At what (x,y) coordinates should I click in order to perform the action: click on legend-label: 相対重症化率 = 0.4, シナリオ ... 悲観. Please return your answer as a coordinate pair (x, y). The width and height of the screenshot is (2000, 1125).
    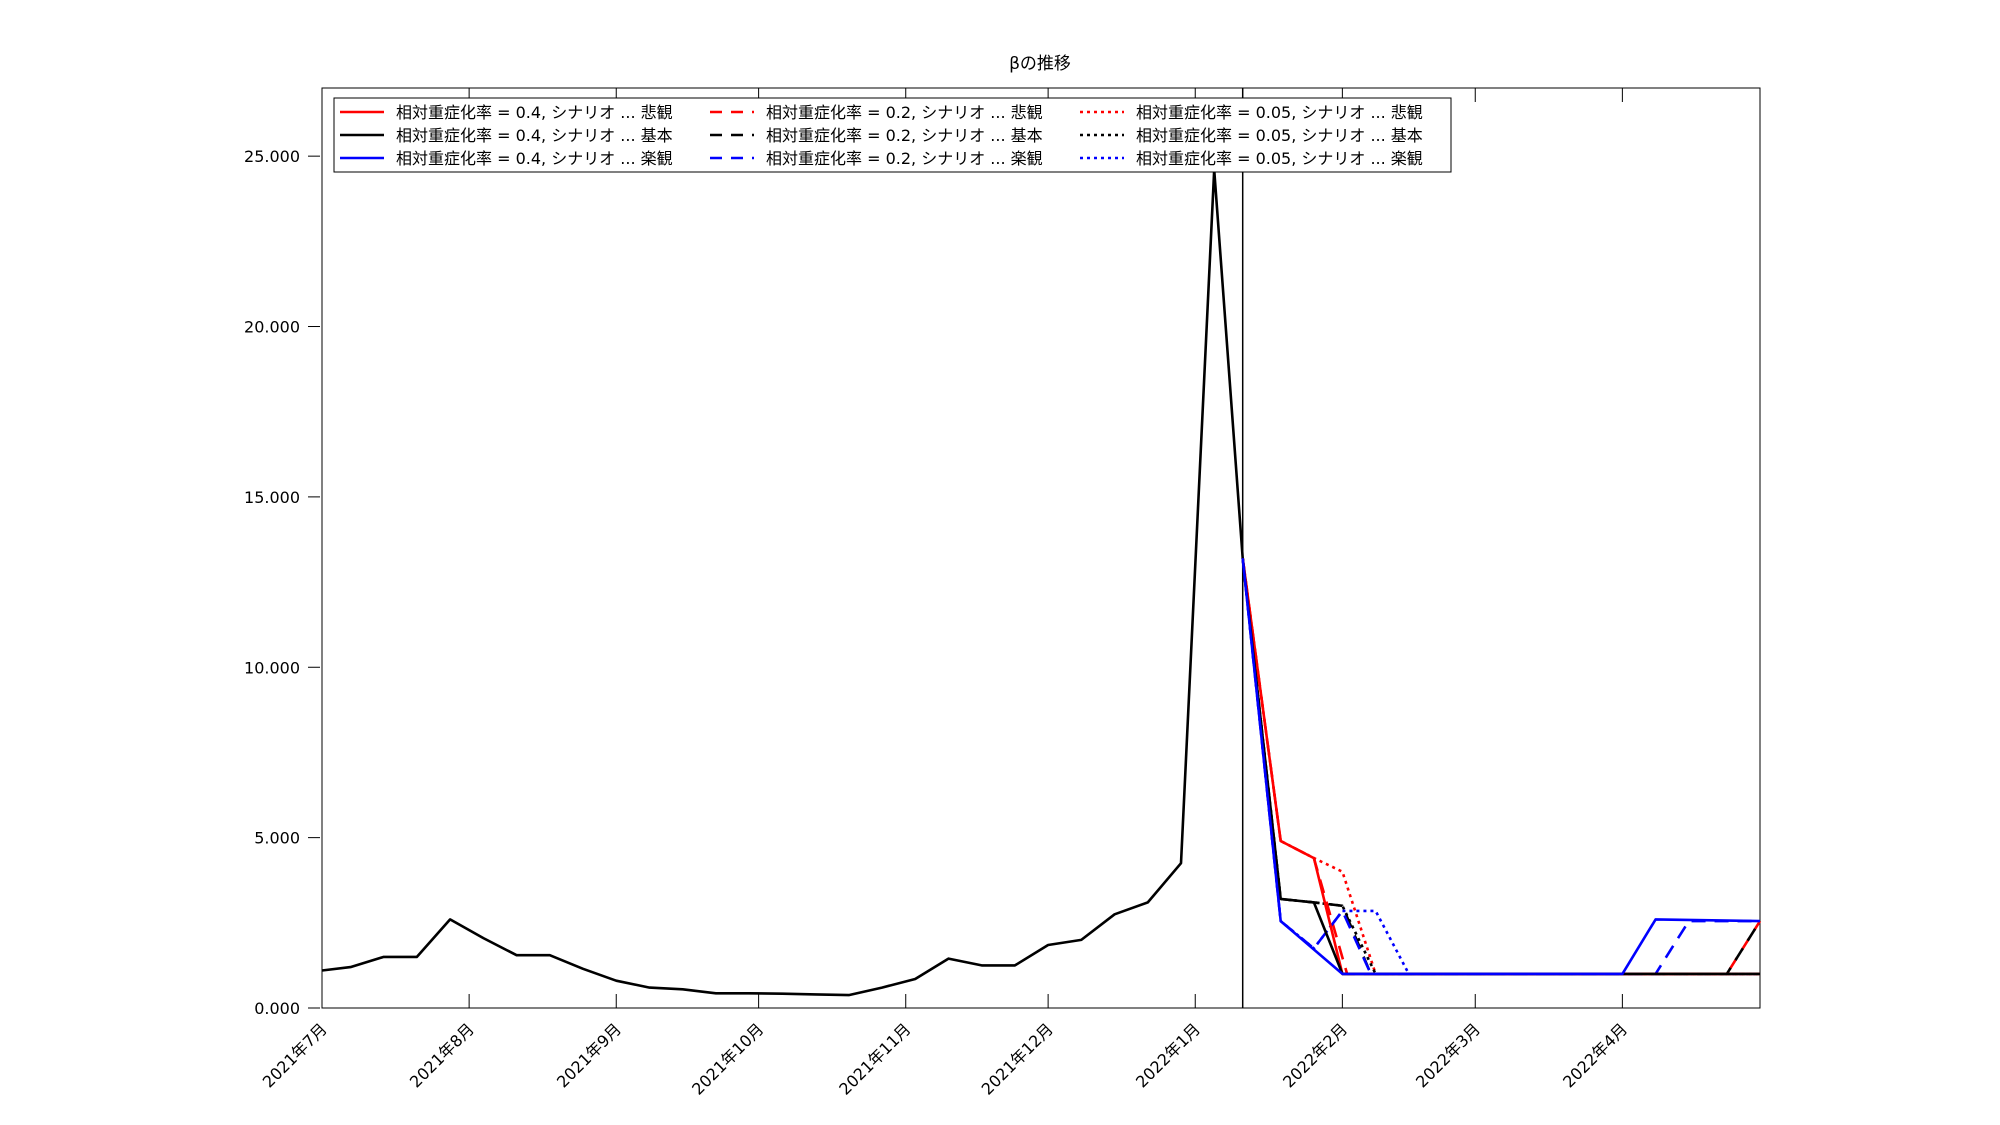
    Looking at the image, I should click on (534, 112).